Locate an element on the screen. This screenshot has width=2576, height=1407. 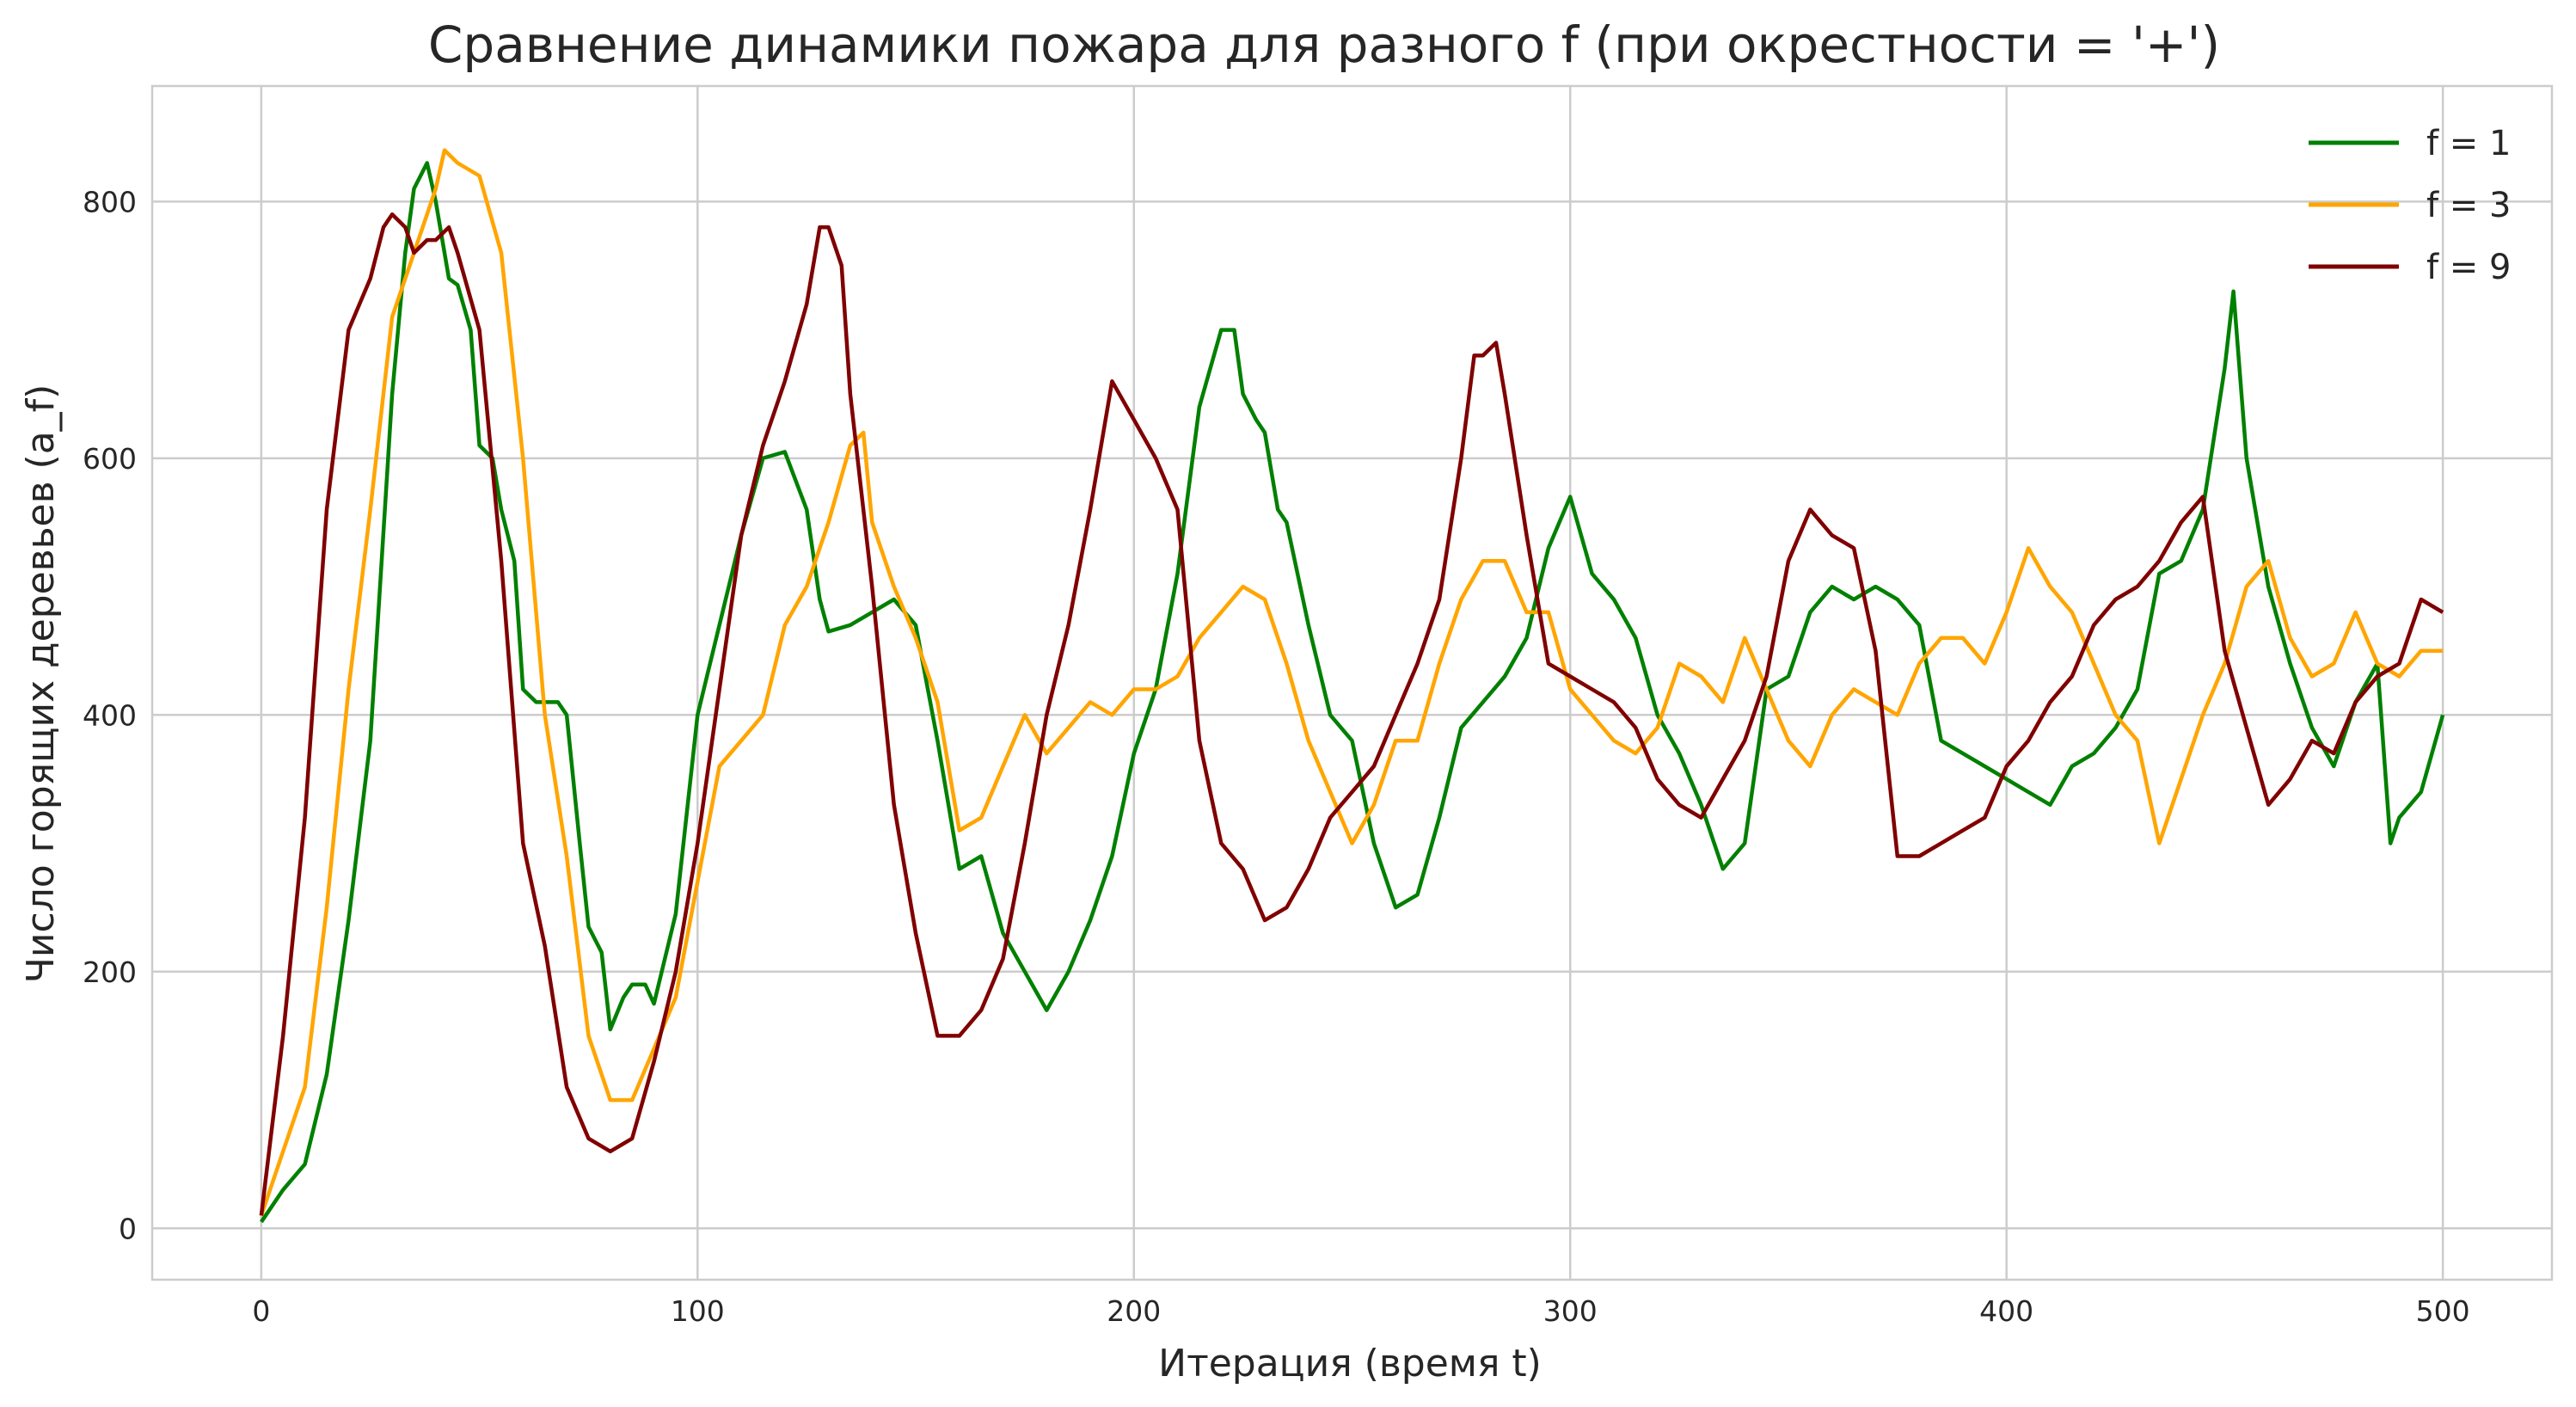
y-tick-label: 600 is located at coordinates (110, 459).